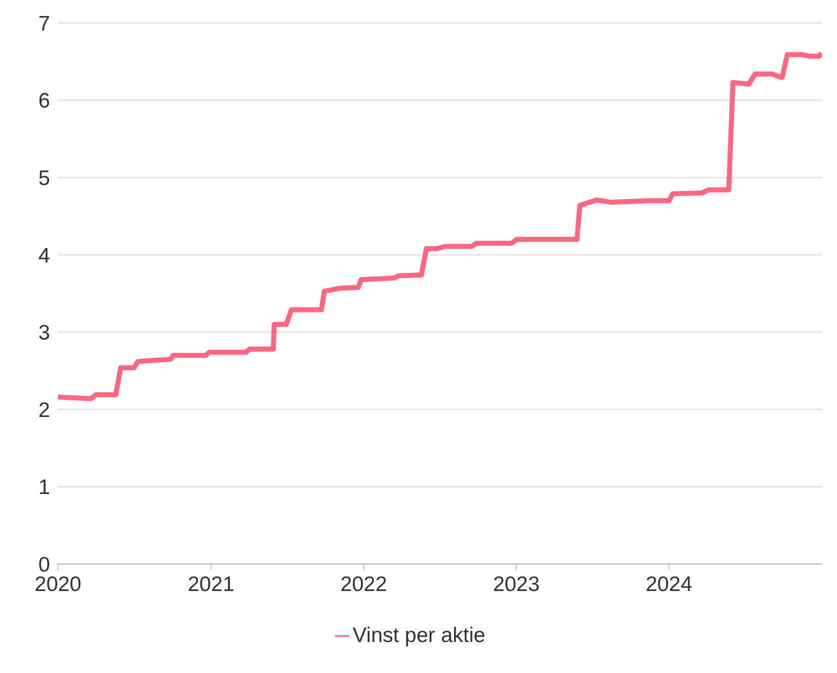 This screenshot has width=837, height=673. What do you see at coordinates (44, 24) in the screenshot?
I see `y-tick-label: 7` at bounding box center [44, 24].